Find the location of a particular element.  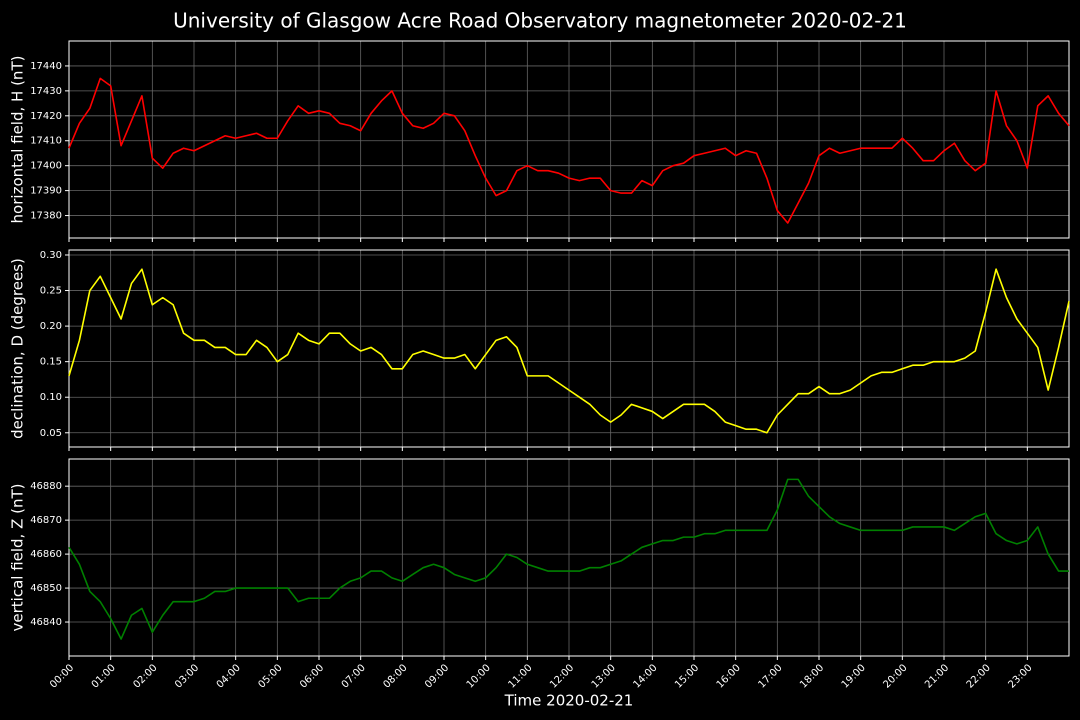

y-tick-label: 46870 is located at coordinates (46, 520).